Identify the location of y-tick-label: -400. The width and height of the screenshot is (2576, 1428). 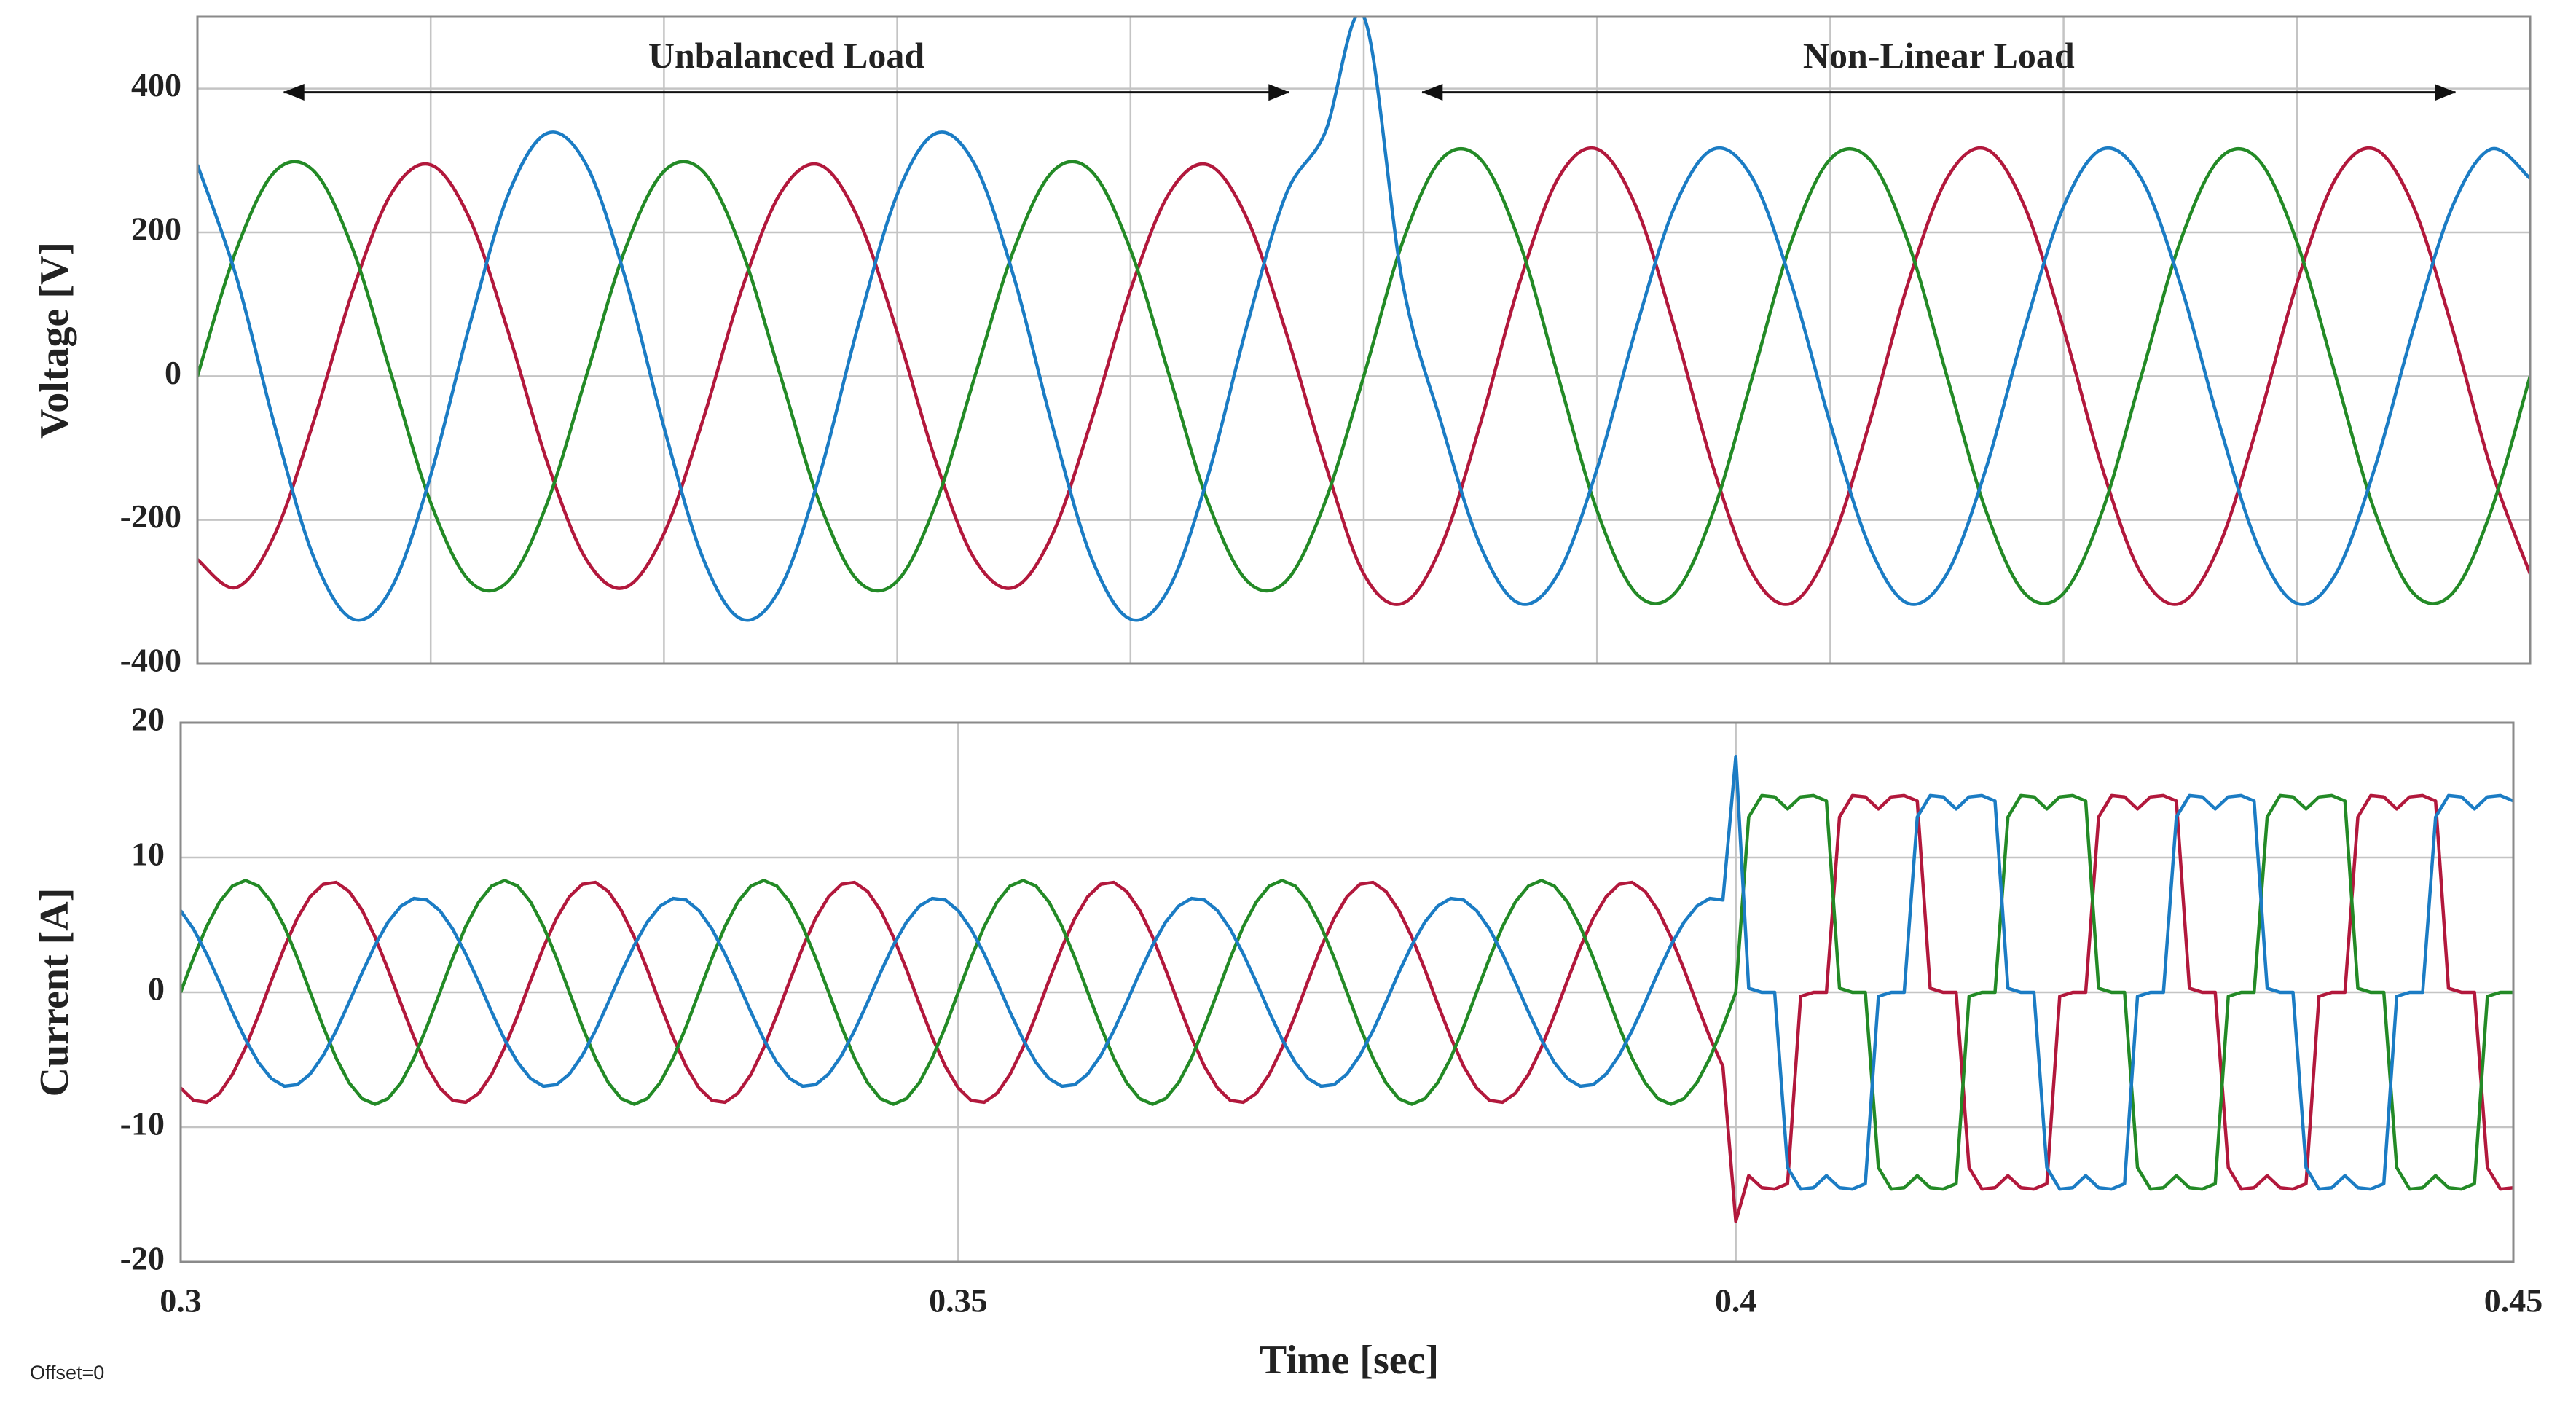
(150, 660).